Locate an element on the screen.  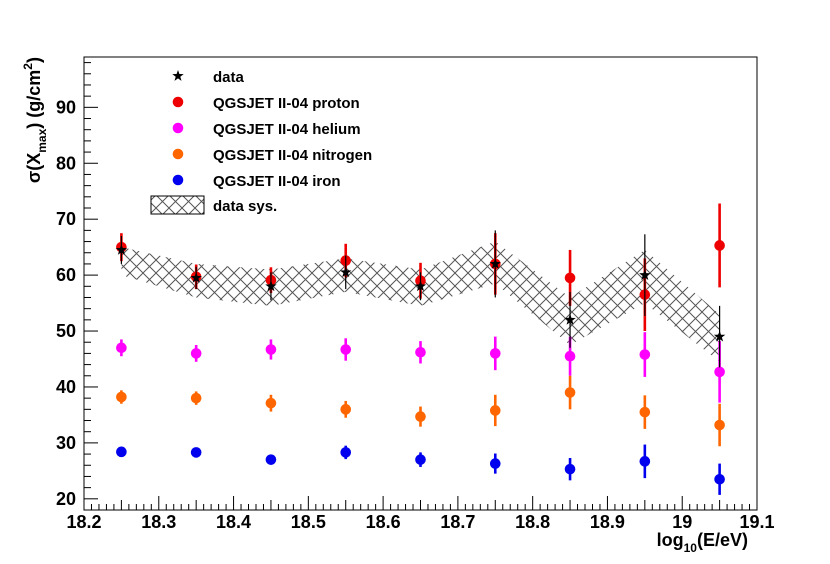
x-tick-label: 18.7 is located at coordinates (457, 522).